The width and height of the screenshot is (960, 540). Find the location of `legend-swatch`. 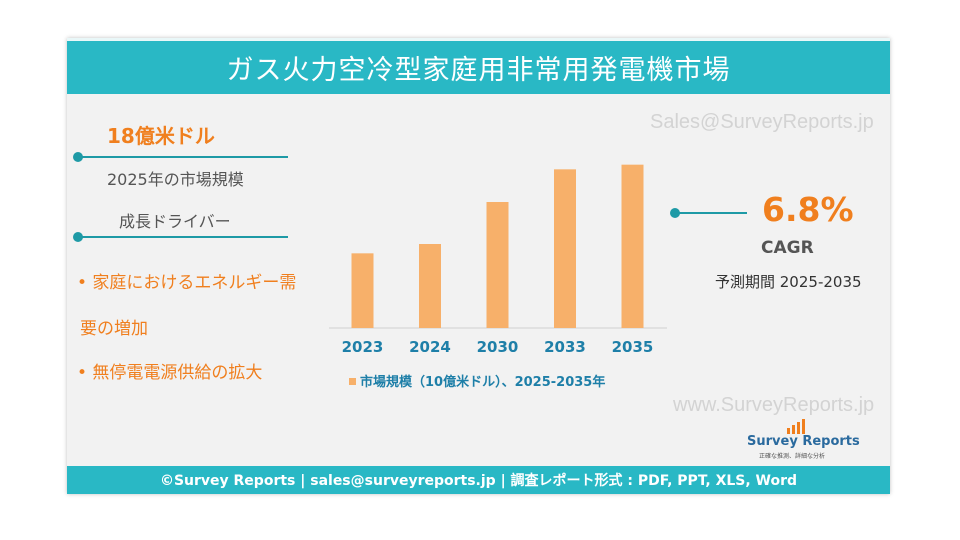

legend-swatch is located at coordinates (352, 381).